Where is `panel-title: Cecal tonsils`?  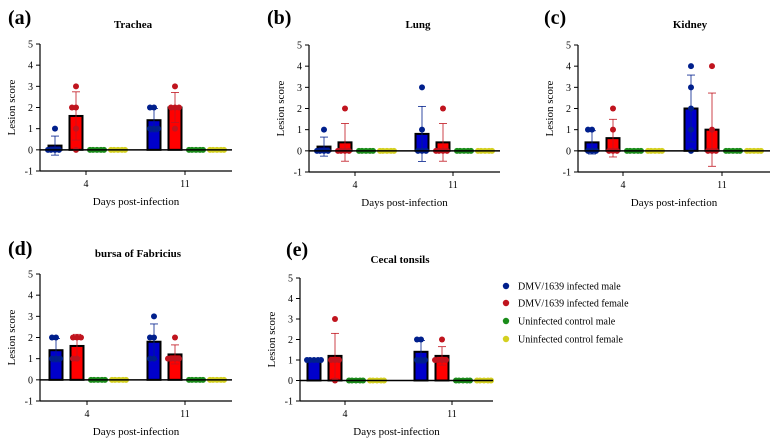
panel-title: Cecal tonsils is located at coordinates (401, 260).